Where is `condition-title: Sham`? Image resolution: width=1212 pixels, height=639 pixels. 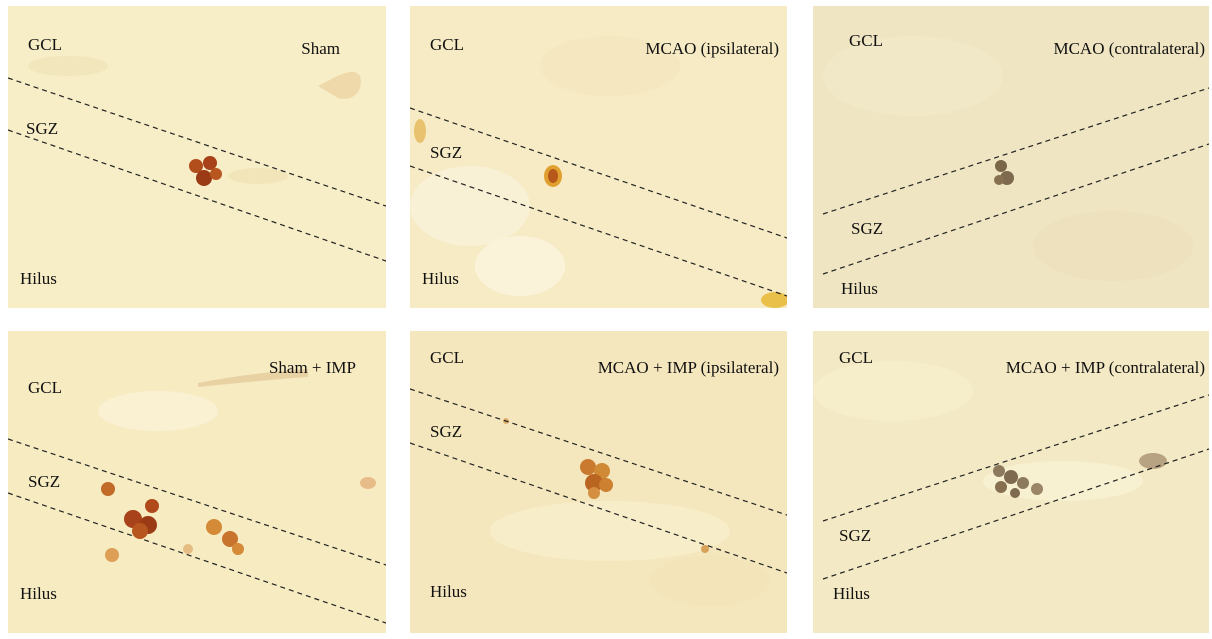 condition-title: Sham is located at coordinates (320, 48).